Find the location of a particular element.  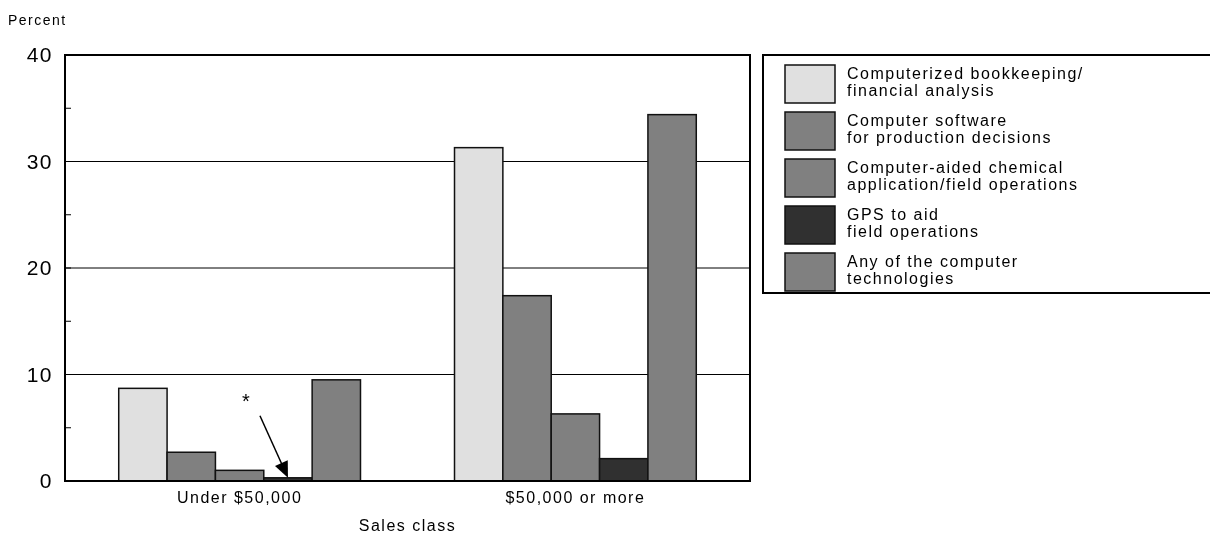

legend-label: Computer software for production decisions is located at coordinates (949, 129).